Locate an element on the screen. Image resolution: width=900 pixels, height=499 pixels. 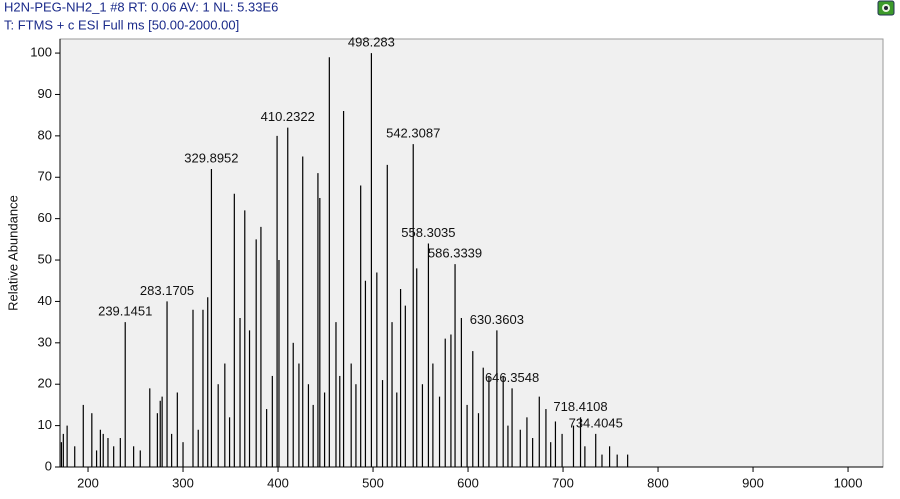
status-icon is located at coordinates (886, 8).